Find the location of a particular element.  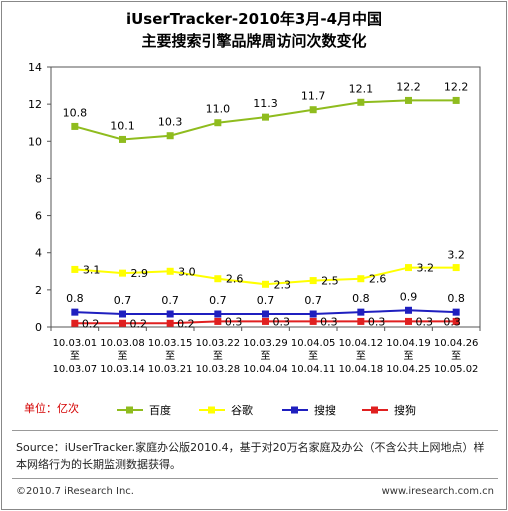

y-tick-label: 12 is located at coordinates (35, 104).